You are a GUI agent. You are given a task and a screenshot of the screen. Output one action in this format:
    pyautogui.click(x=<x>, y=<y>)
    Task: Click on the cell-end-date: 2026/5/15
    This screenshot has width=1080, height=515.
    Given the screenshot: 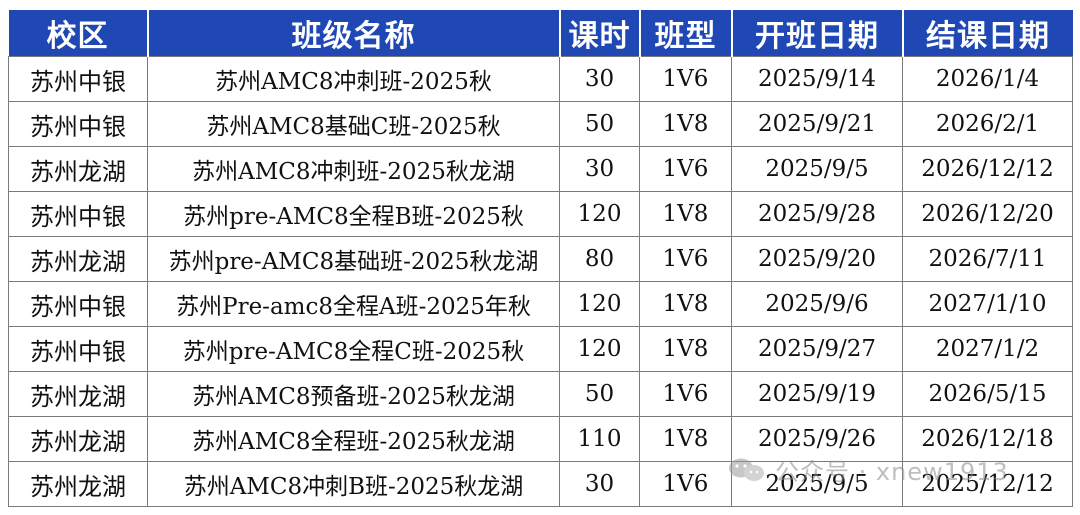 What is the action you would take?
    pyautogui.click(x=987, y=394)
    